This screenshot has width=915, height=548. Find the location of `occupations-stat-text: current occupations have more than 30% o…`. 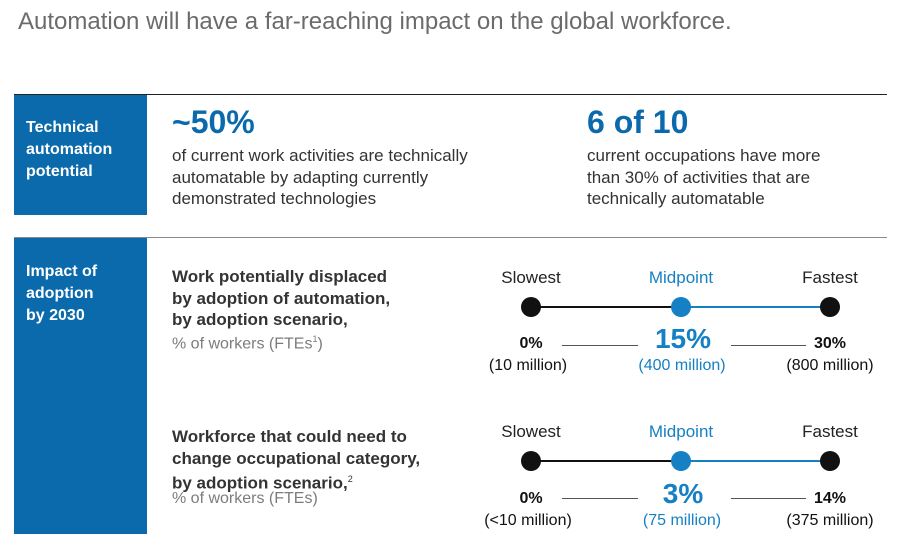

occupations-stat-text: current occupations have more than 30% o… is located at coordinates (704, 177).